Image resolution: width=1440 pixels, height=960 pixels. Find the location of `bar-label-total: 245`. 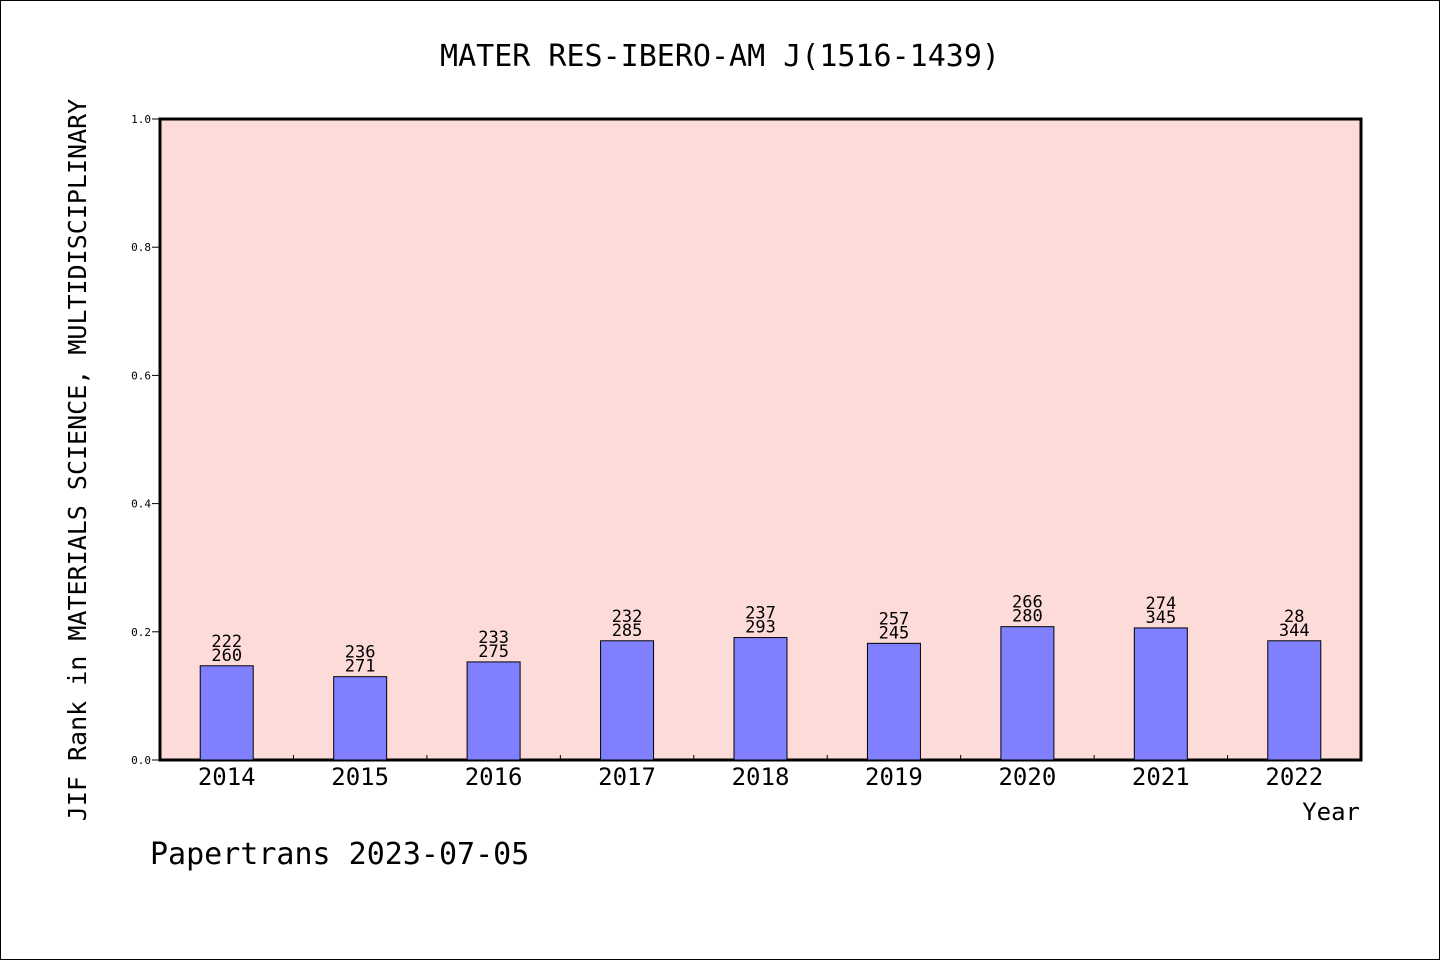

bar-label-total: 245 is located at coordinates (894, 633).